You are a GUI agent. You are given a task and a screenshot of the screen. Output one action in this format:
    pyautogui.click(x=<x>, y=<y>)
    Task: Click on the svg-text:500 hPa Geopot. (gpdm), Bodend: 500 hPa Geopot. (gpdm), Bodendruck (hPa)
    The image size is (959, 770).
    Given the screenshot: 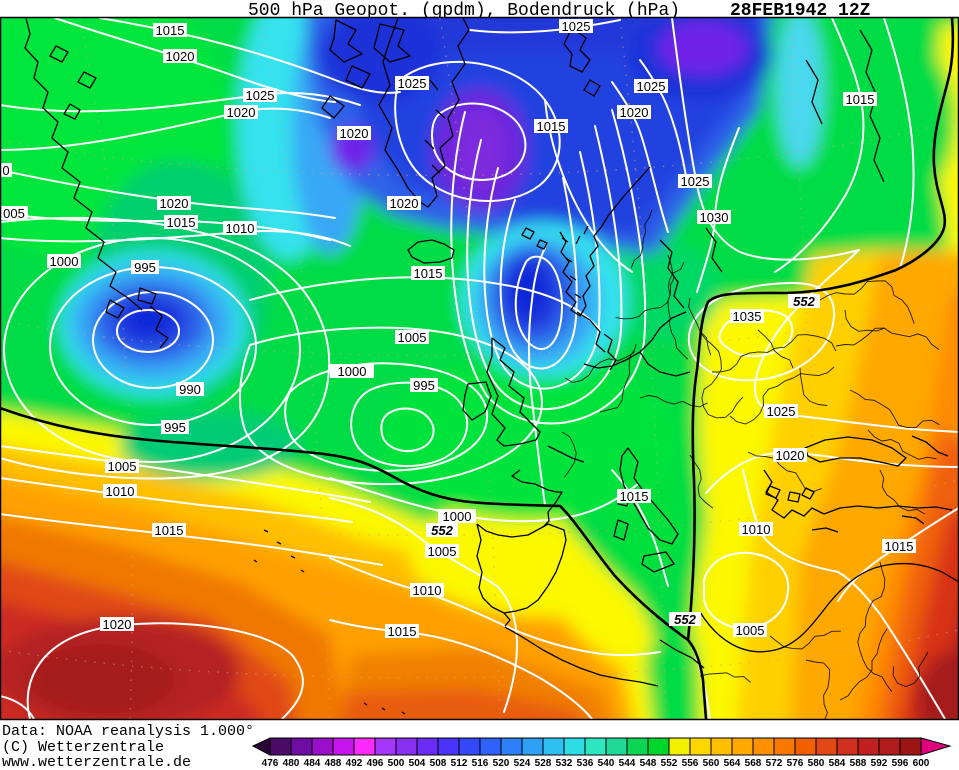 What is the action you would take?
    pyautogui.click(x=464, y=11)
    